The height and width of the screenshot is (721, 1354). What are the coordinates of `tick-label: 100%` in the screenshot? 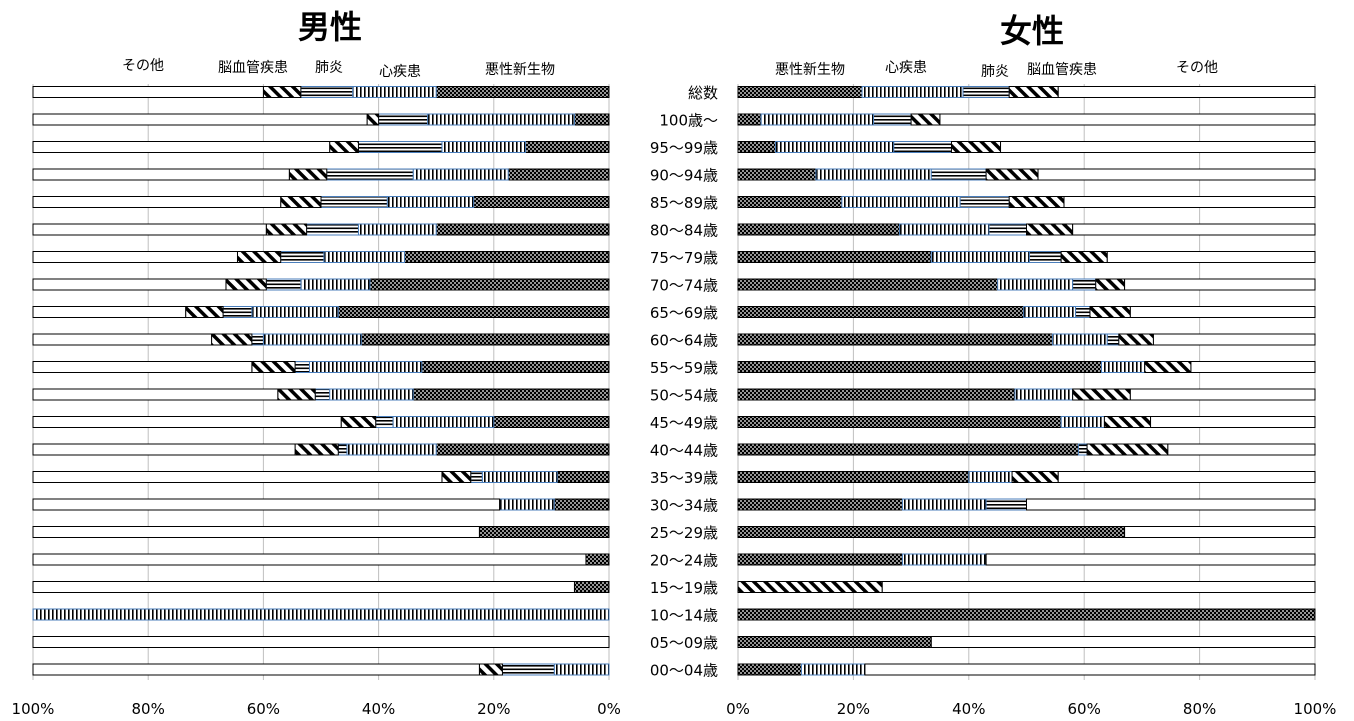 It's located at (33, 709).